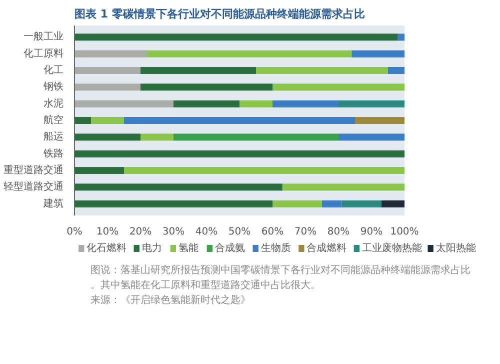  What do you see at coordinates (44, 53) in the screenshot?
I see `y-tick-label: 化工原料` at bounding box center [44, 53].